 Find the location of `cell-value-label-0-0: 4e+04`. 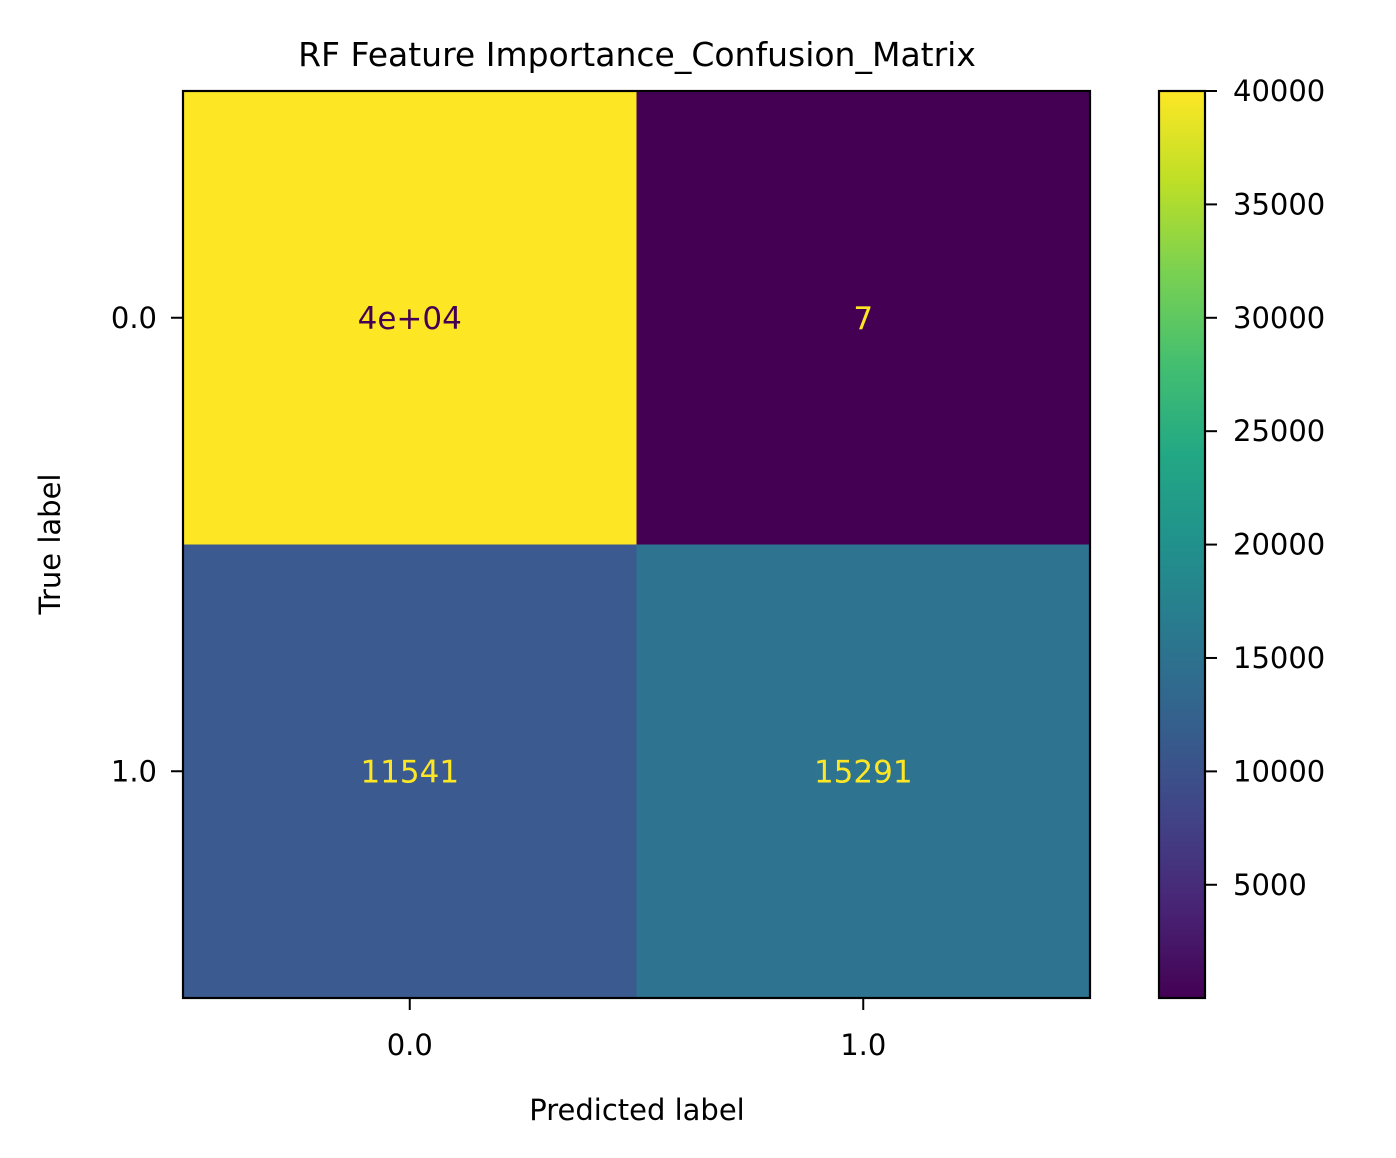

cell-value-label-0-0: 4e+04 is located at coordinates (410, 319).